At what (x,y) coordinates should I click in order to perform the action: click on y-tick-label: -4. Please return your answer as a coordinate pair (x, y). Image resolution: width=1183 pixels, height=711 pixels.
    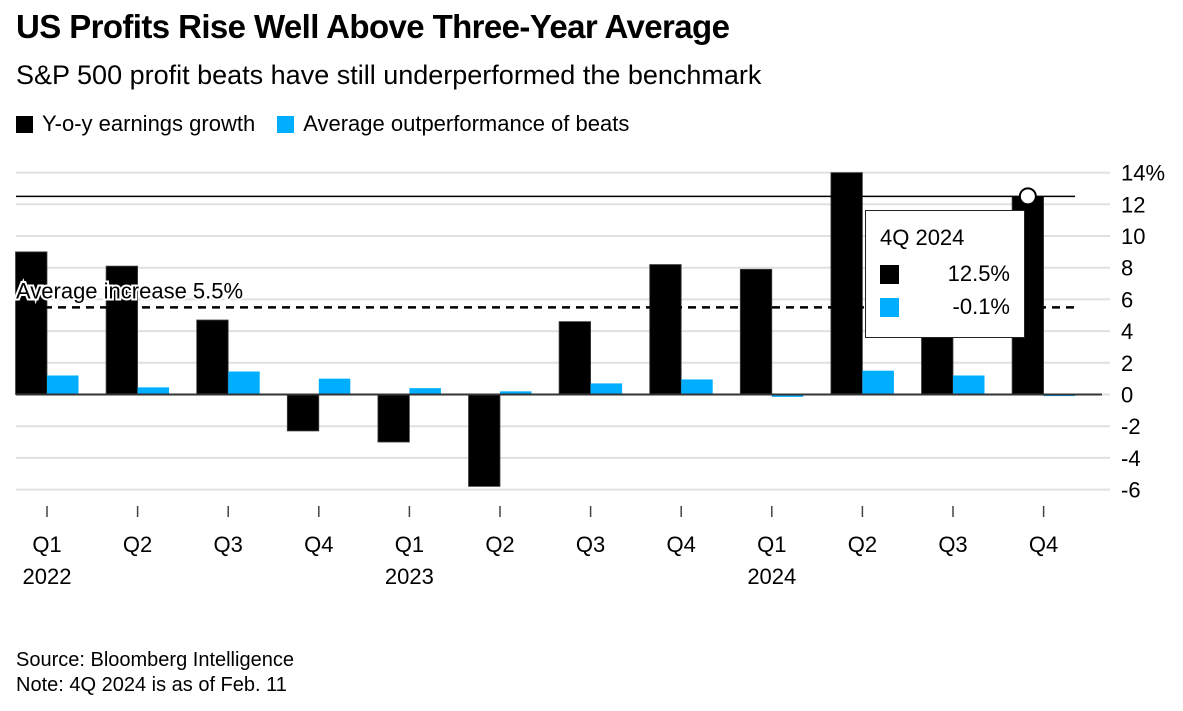
    Looking at the image, I should click on (1131, 458).